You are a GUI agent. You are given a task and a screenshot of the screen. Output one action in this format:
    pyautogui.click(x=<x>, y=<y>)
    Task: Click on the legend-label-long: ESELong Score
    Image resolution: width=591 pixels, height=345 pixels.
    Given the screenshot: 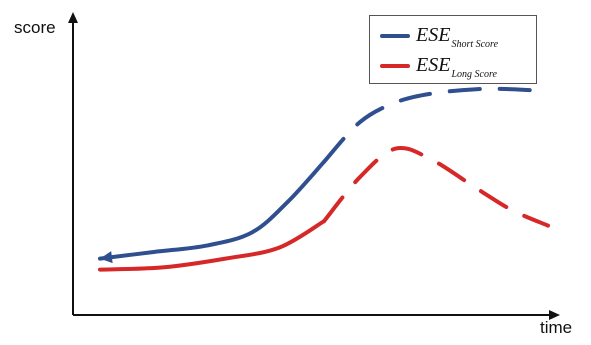 What is the action you would take?
    pyautogui.click(x=456, y=67)
    